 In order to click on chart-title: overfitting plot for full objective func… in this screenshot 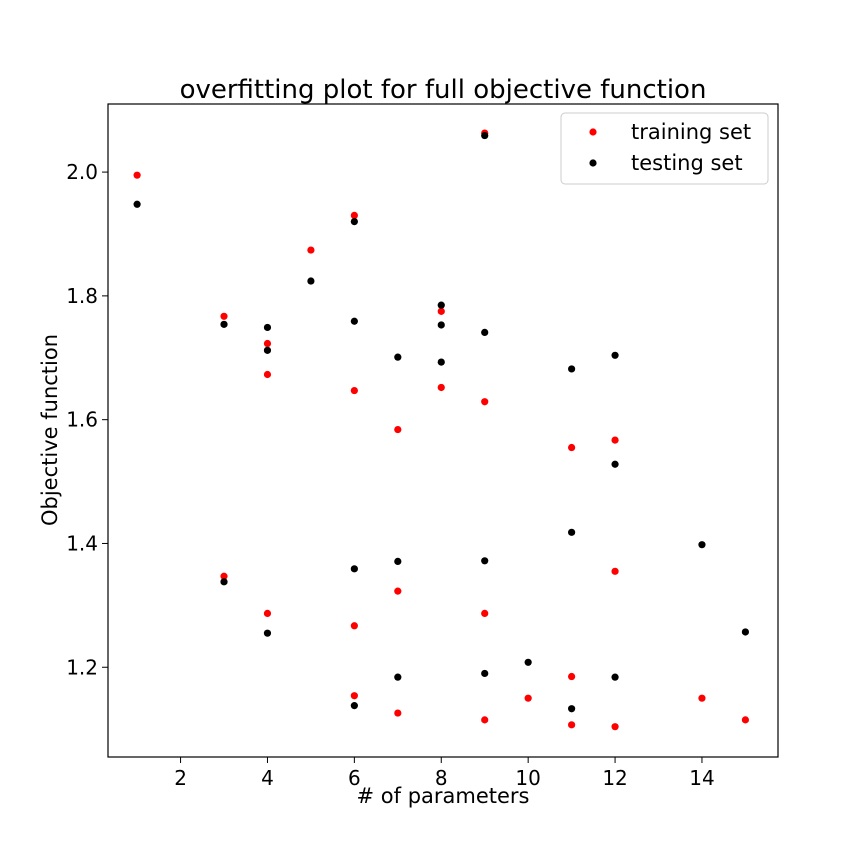, I will do `click(443, 90)`.